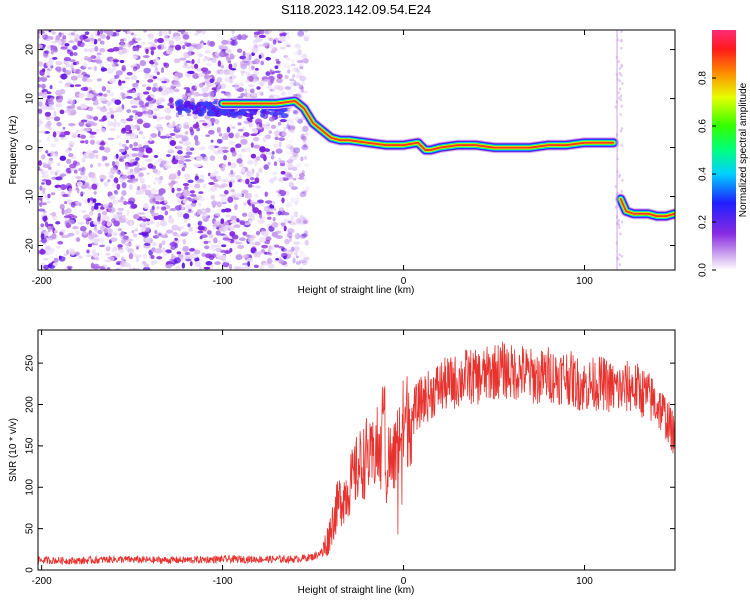 The height and width of the screenshot is (600, 750). Describe the element at coordinates (703, 270) in the screenshot. I see `colorbar-tick-label: 0.0` at that location.